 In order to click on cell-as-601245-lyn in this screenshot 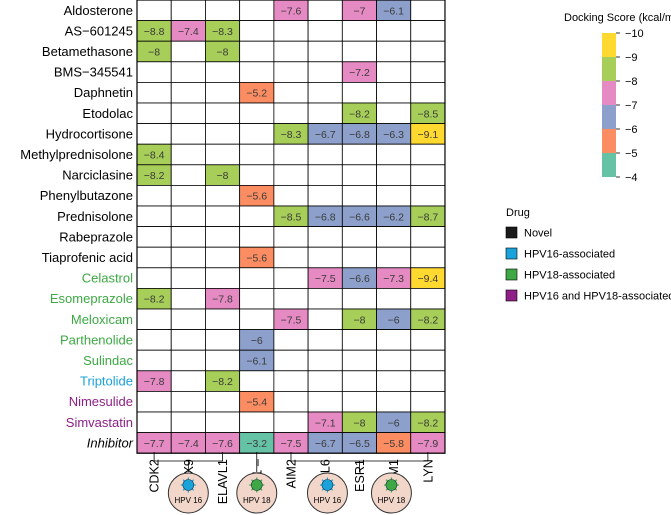, I will do `click(428, 31)`.